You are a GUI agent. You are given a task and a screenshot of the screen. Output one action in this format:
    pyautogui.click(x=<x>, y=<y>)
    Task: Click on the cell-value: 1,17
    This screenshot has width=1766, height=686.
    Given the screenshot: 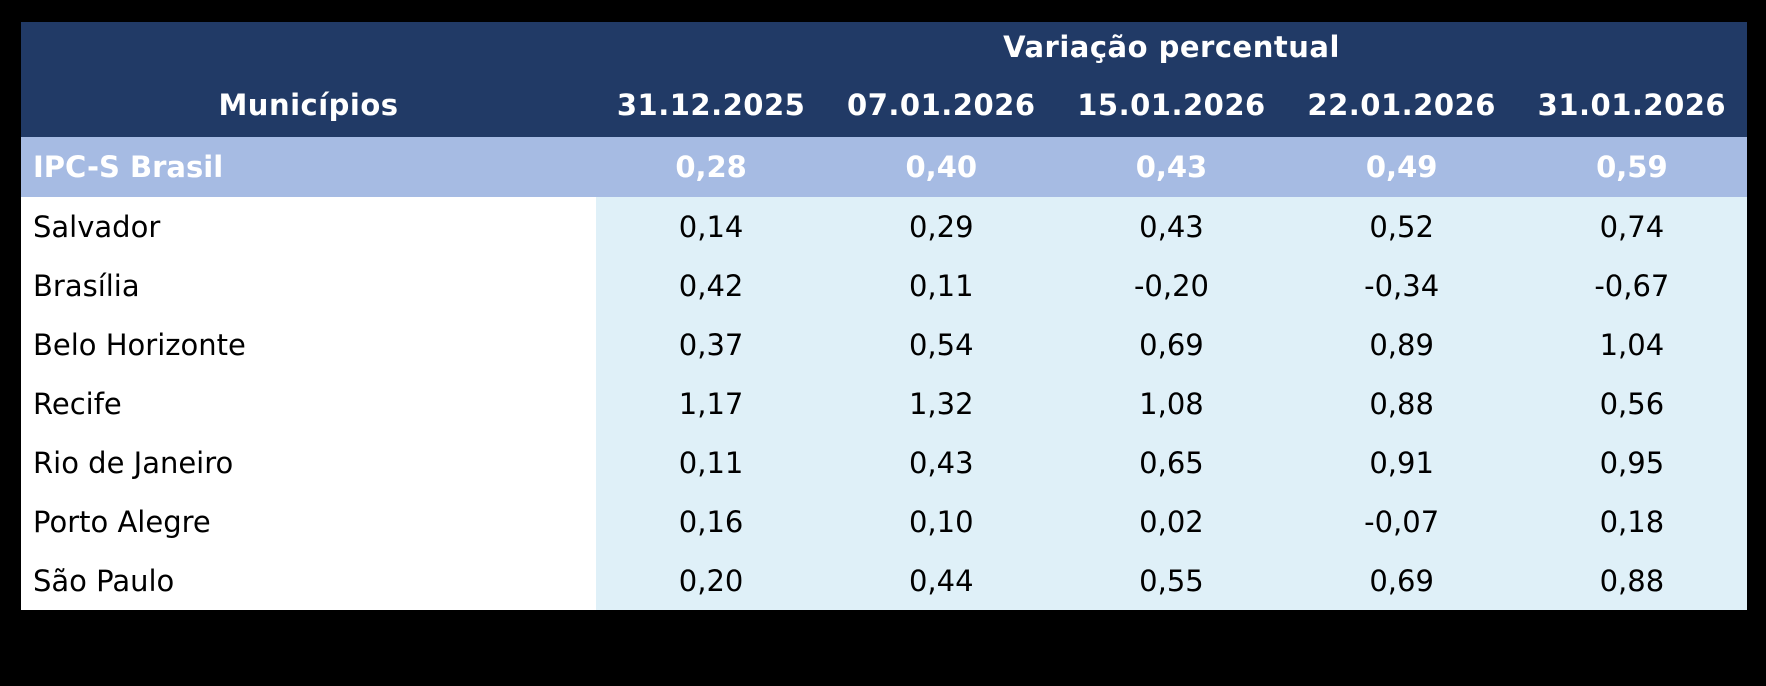 What is the action you would take?
    pyautogui.click(x=711, y=403)
    